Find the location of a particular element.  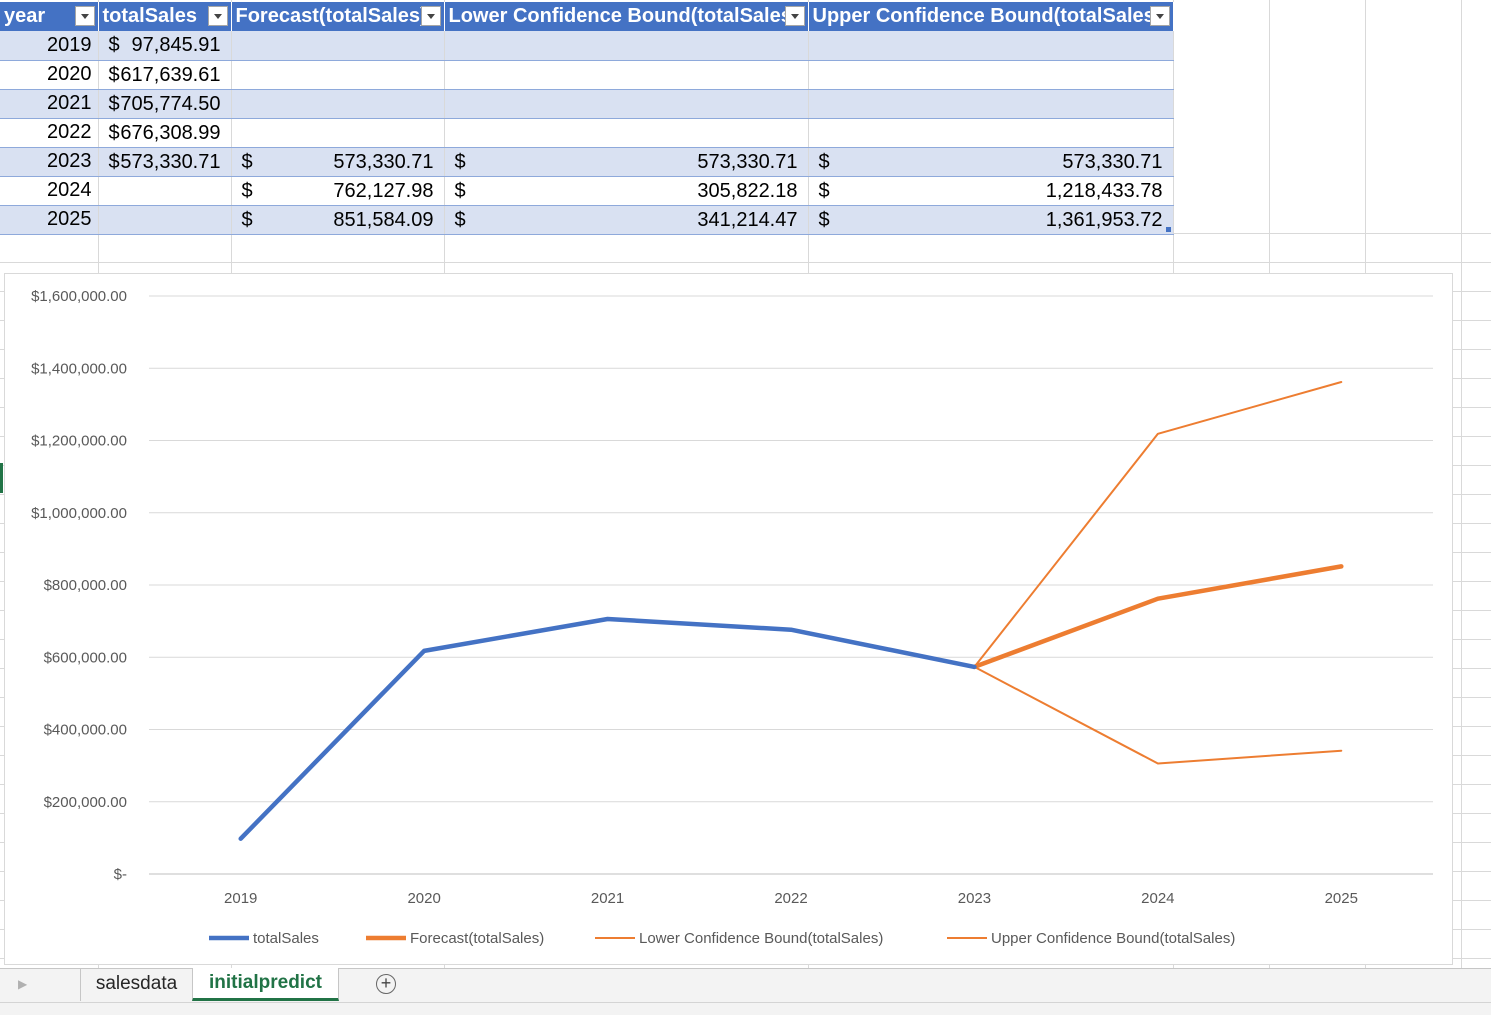

cell-forecast: $762,127.98 is located at coordinates (337, 190).